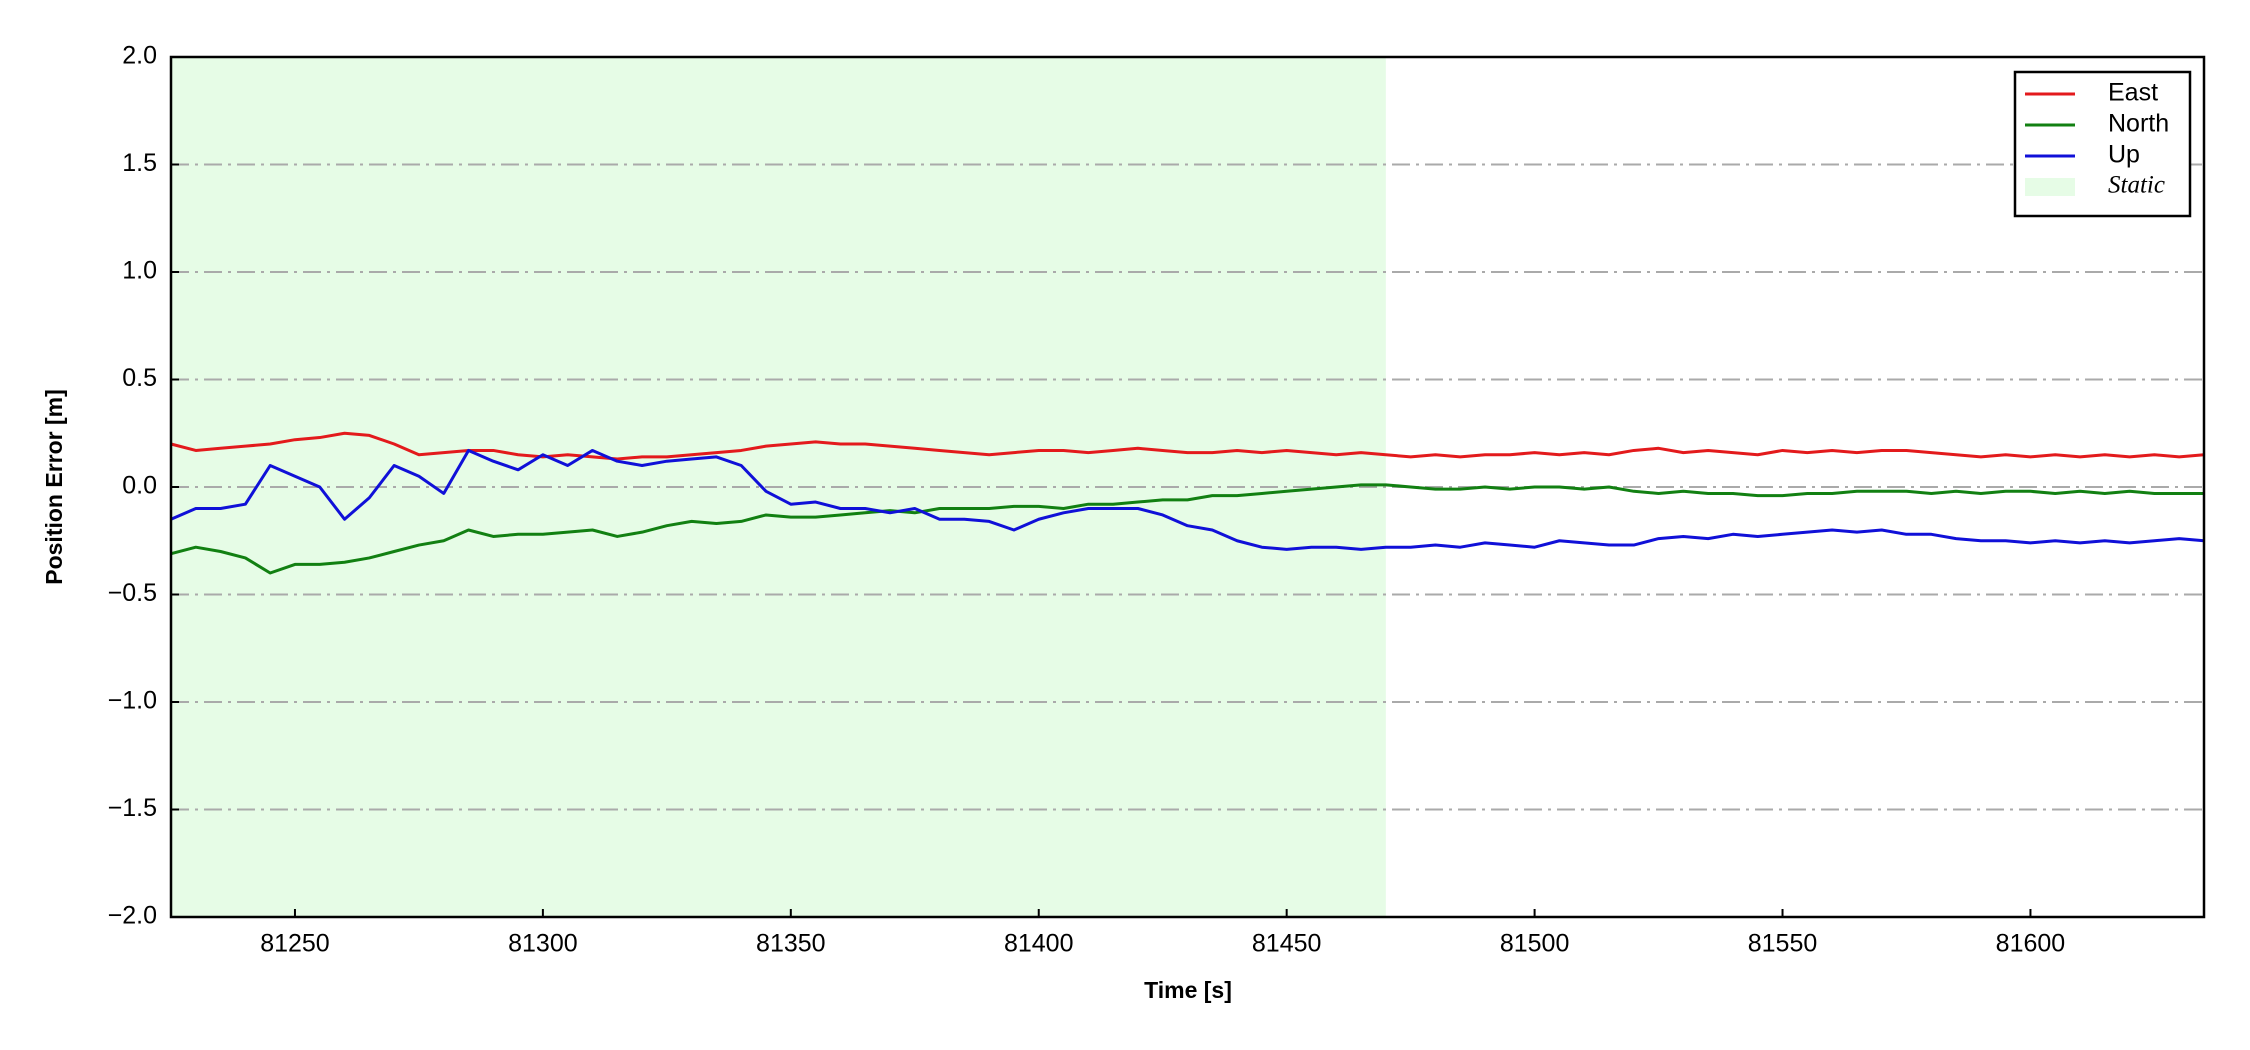  What do you see at coordinates (2136, 185) in the screenshot?
I see `legend-label: Static` at bounding box center [2136, 185].